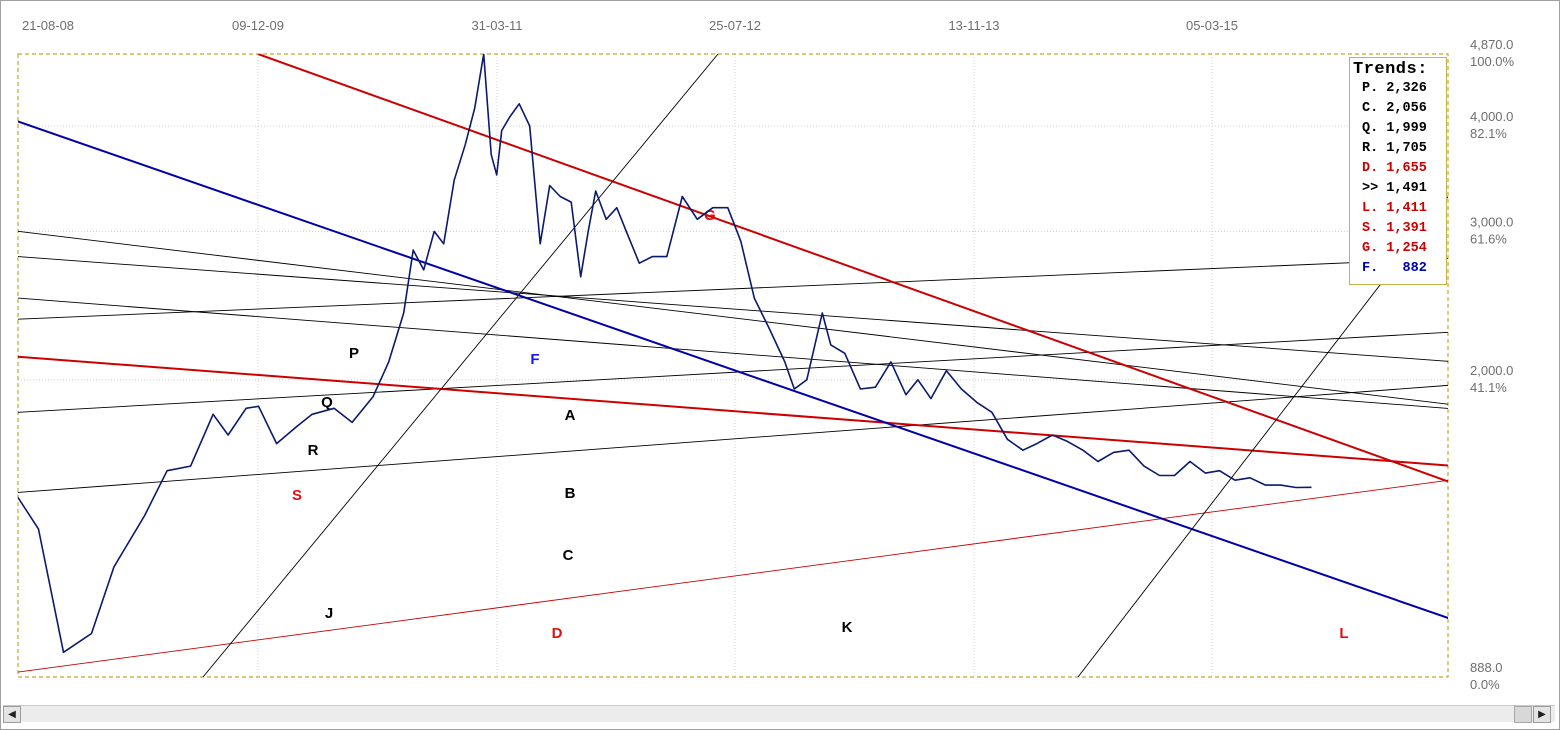  Describe the element at coordinates (48, 25) in the screenshot. I see `date-tick-label: 21-08-08` at that location.